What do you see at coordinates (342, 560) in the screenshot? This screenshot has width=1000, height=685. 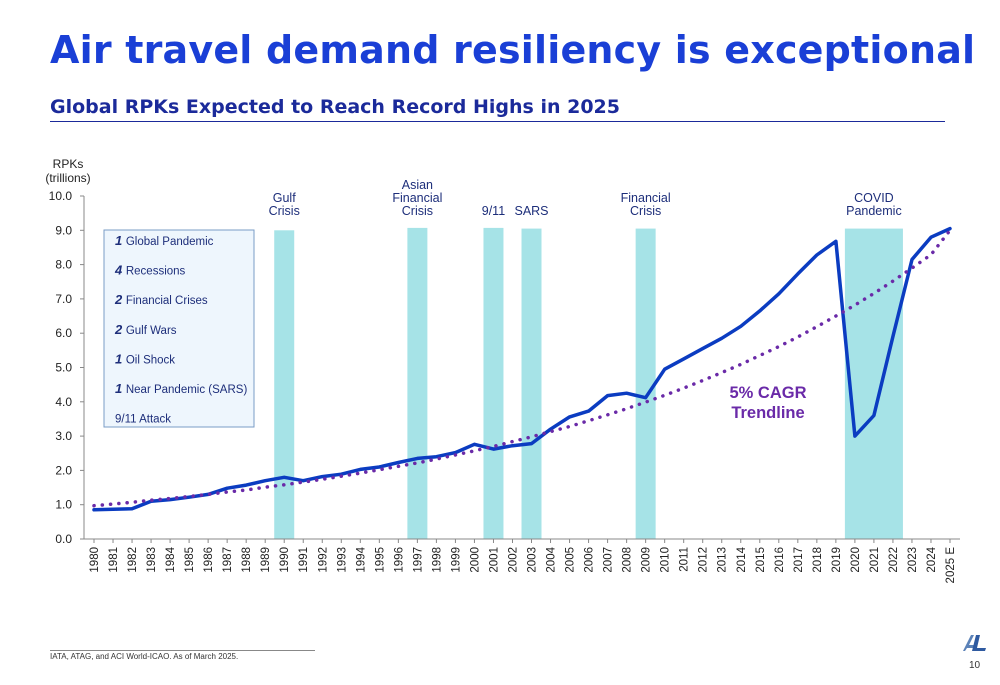 I see `x-tick-label: 1993` at bounding box center [342, 560].